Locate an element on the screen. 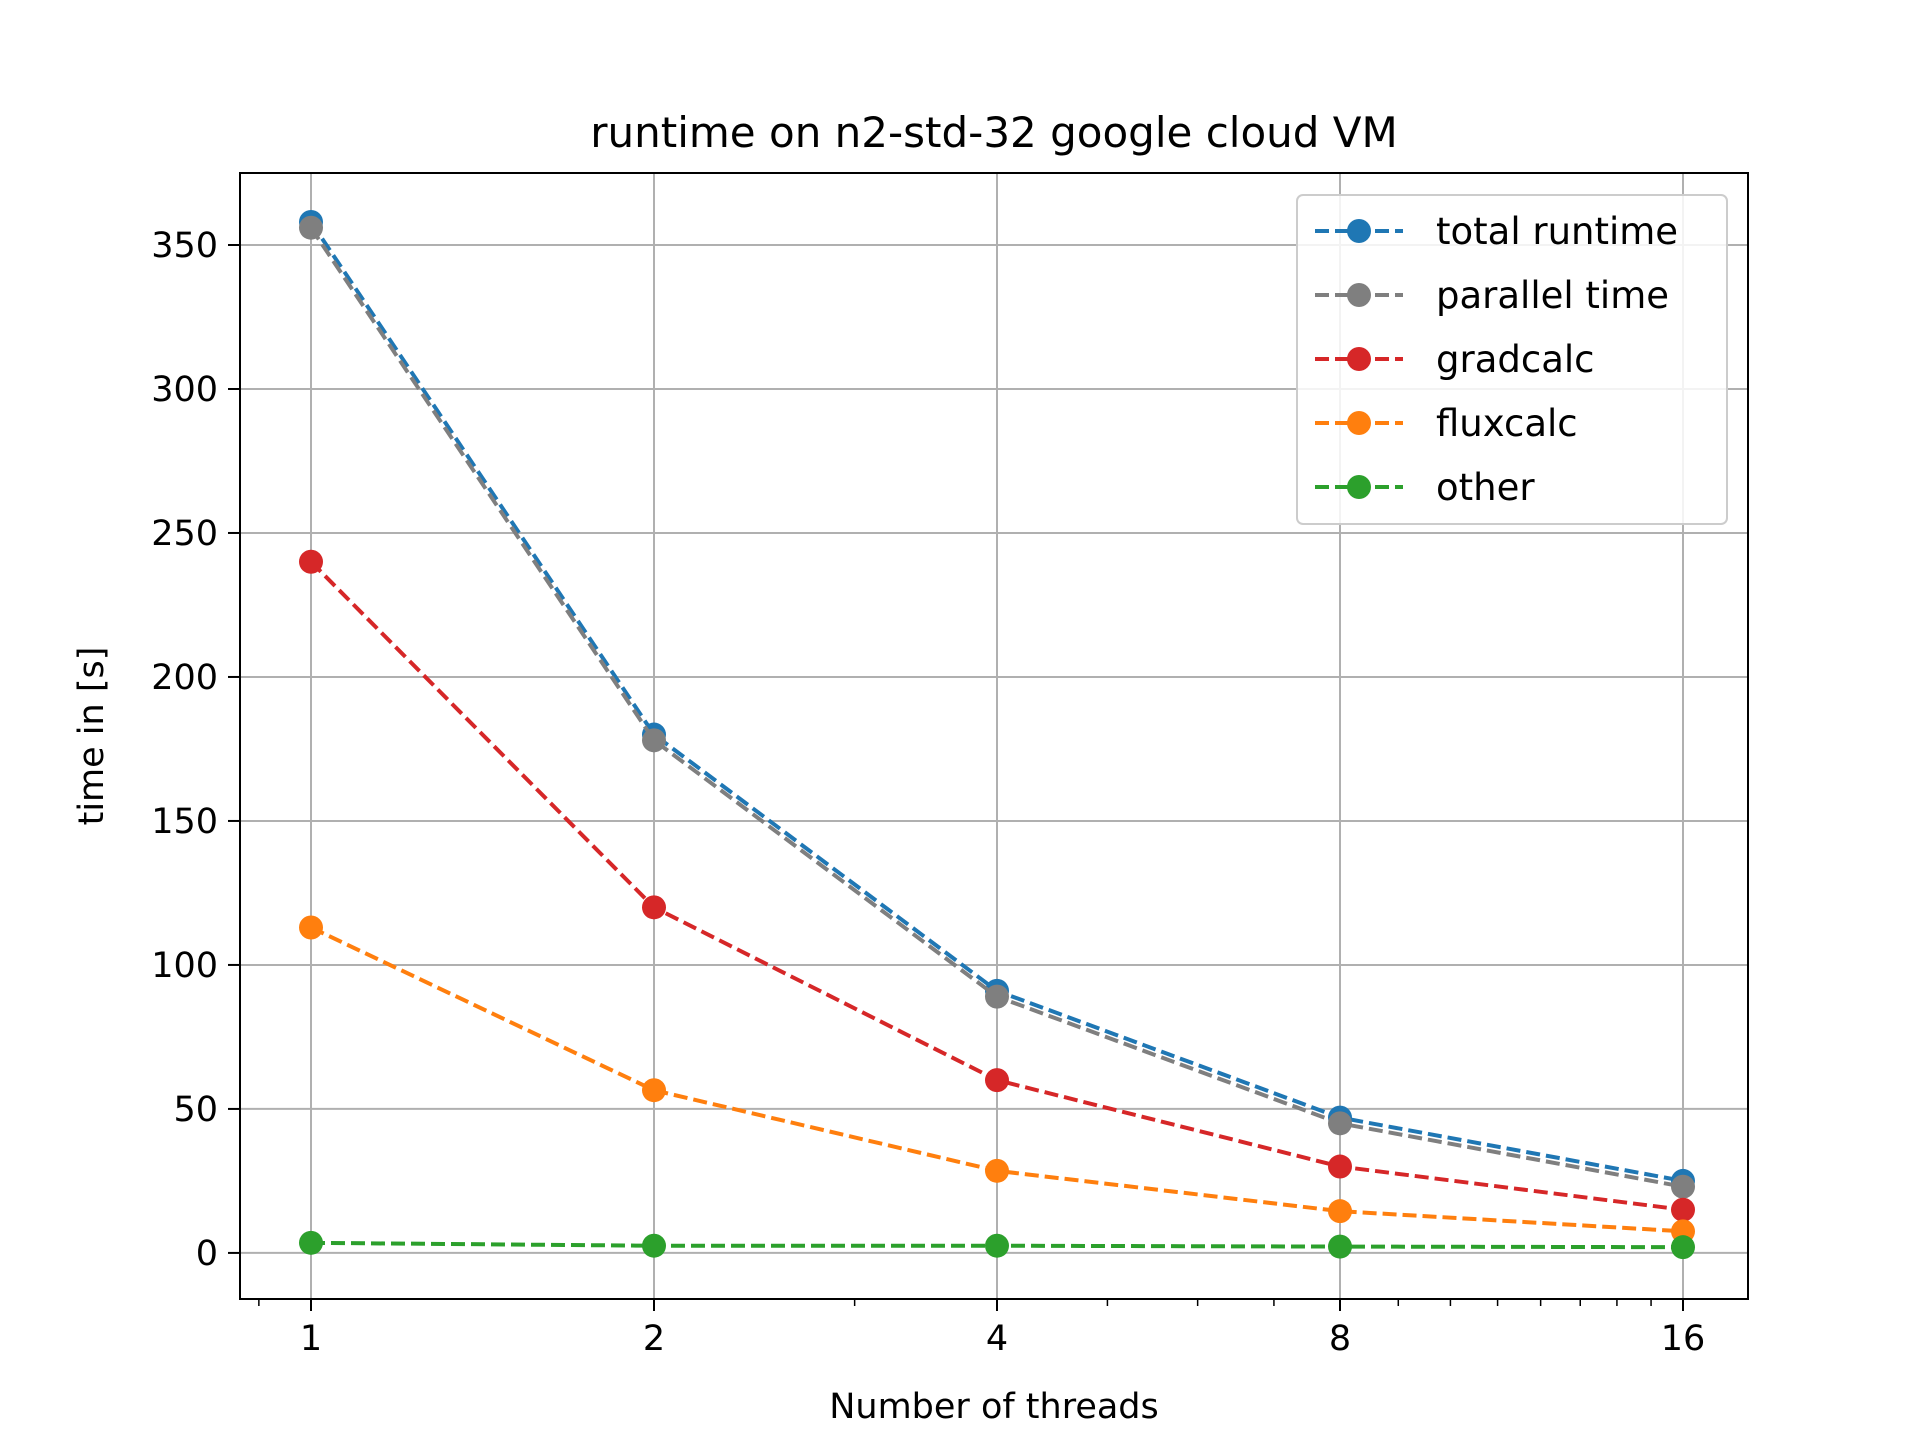 The height and width of the screenshot is (1440, 1920). y-tick-label: 50 is located at coordinates (195, 1110).